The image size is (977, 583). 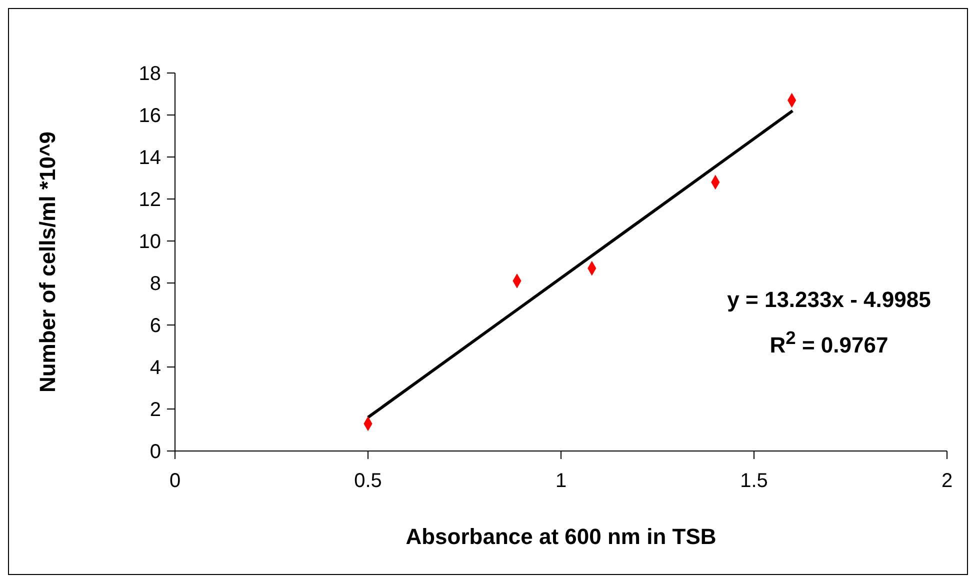 I want to click on y-axis-title: Number of cells/ml *10^9, so click(x=47, y=262).